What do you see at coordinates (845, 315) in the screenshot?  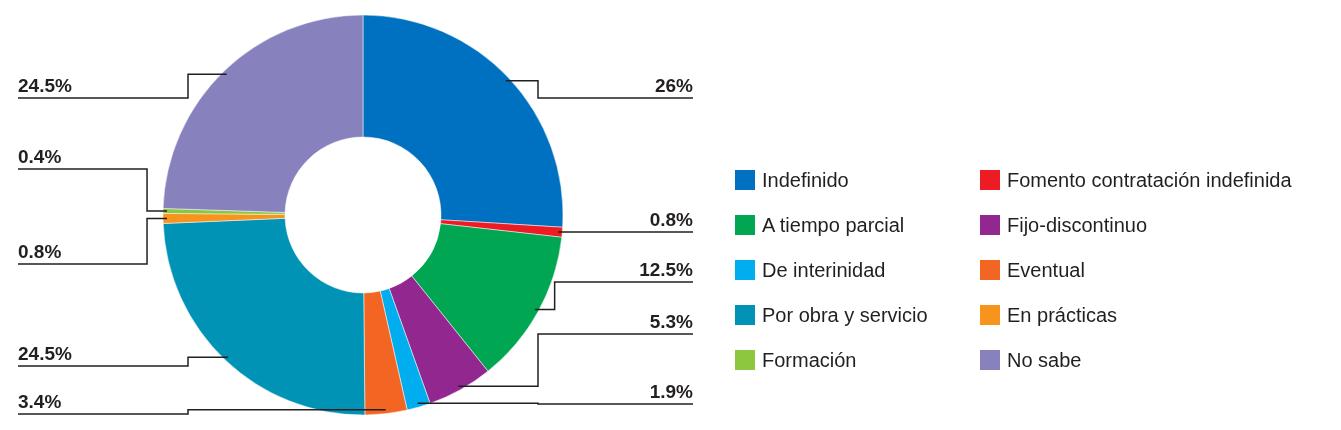 I see `legend-label: Por obra y servicio` at bounding box center [845, 315].